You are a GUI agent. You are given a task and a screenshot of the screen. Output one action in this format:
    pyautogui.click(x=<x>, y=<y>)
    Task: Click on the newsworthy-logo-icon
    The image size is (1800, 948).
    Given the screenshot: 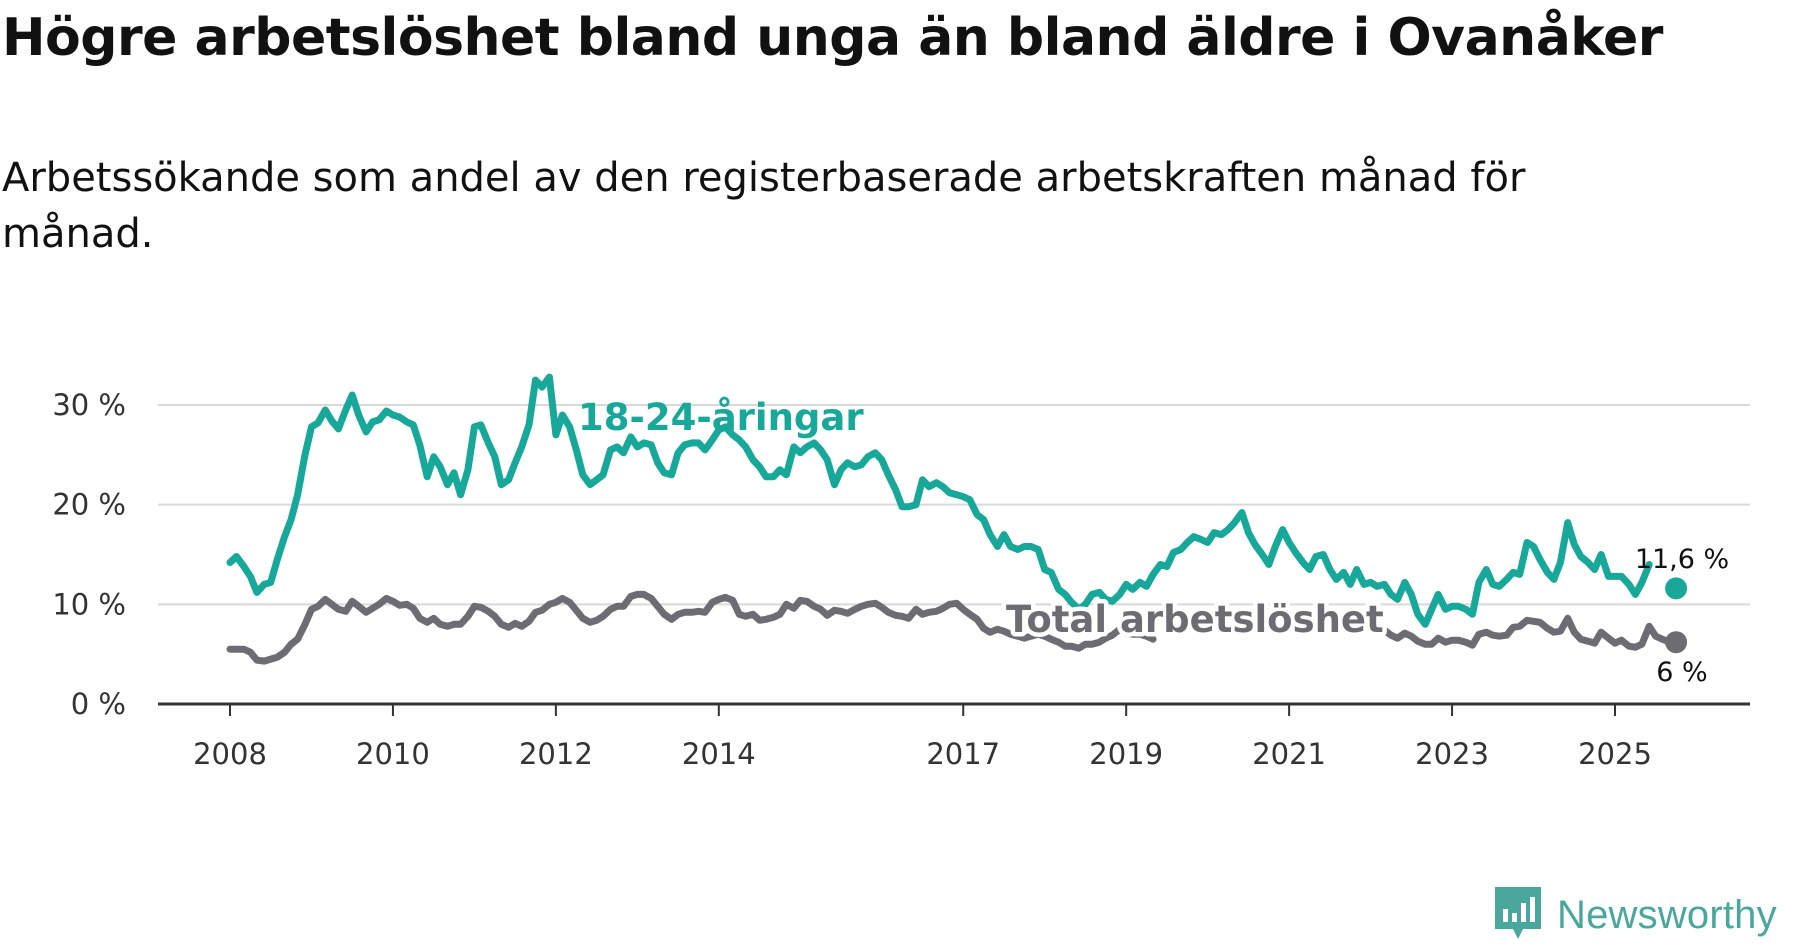 What is the action you would take?
    pyautogui.click(x=1518, y=915)
    